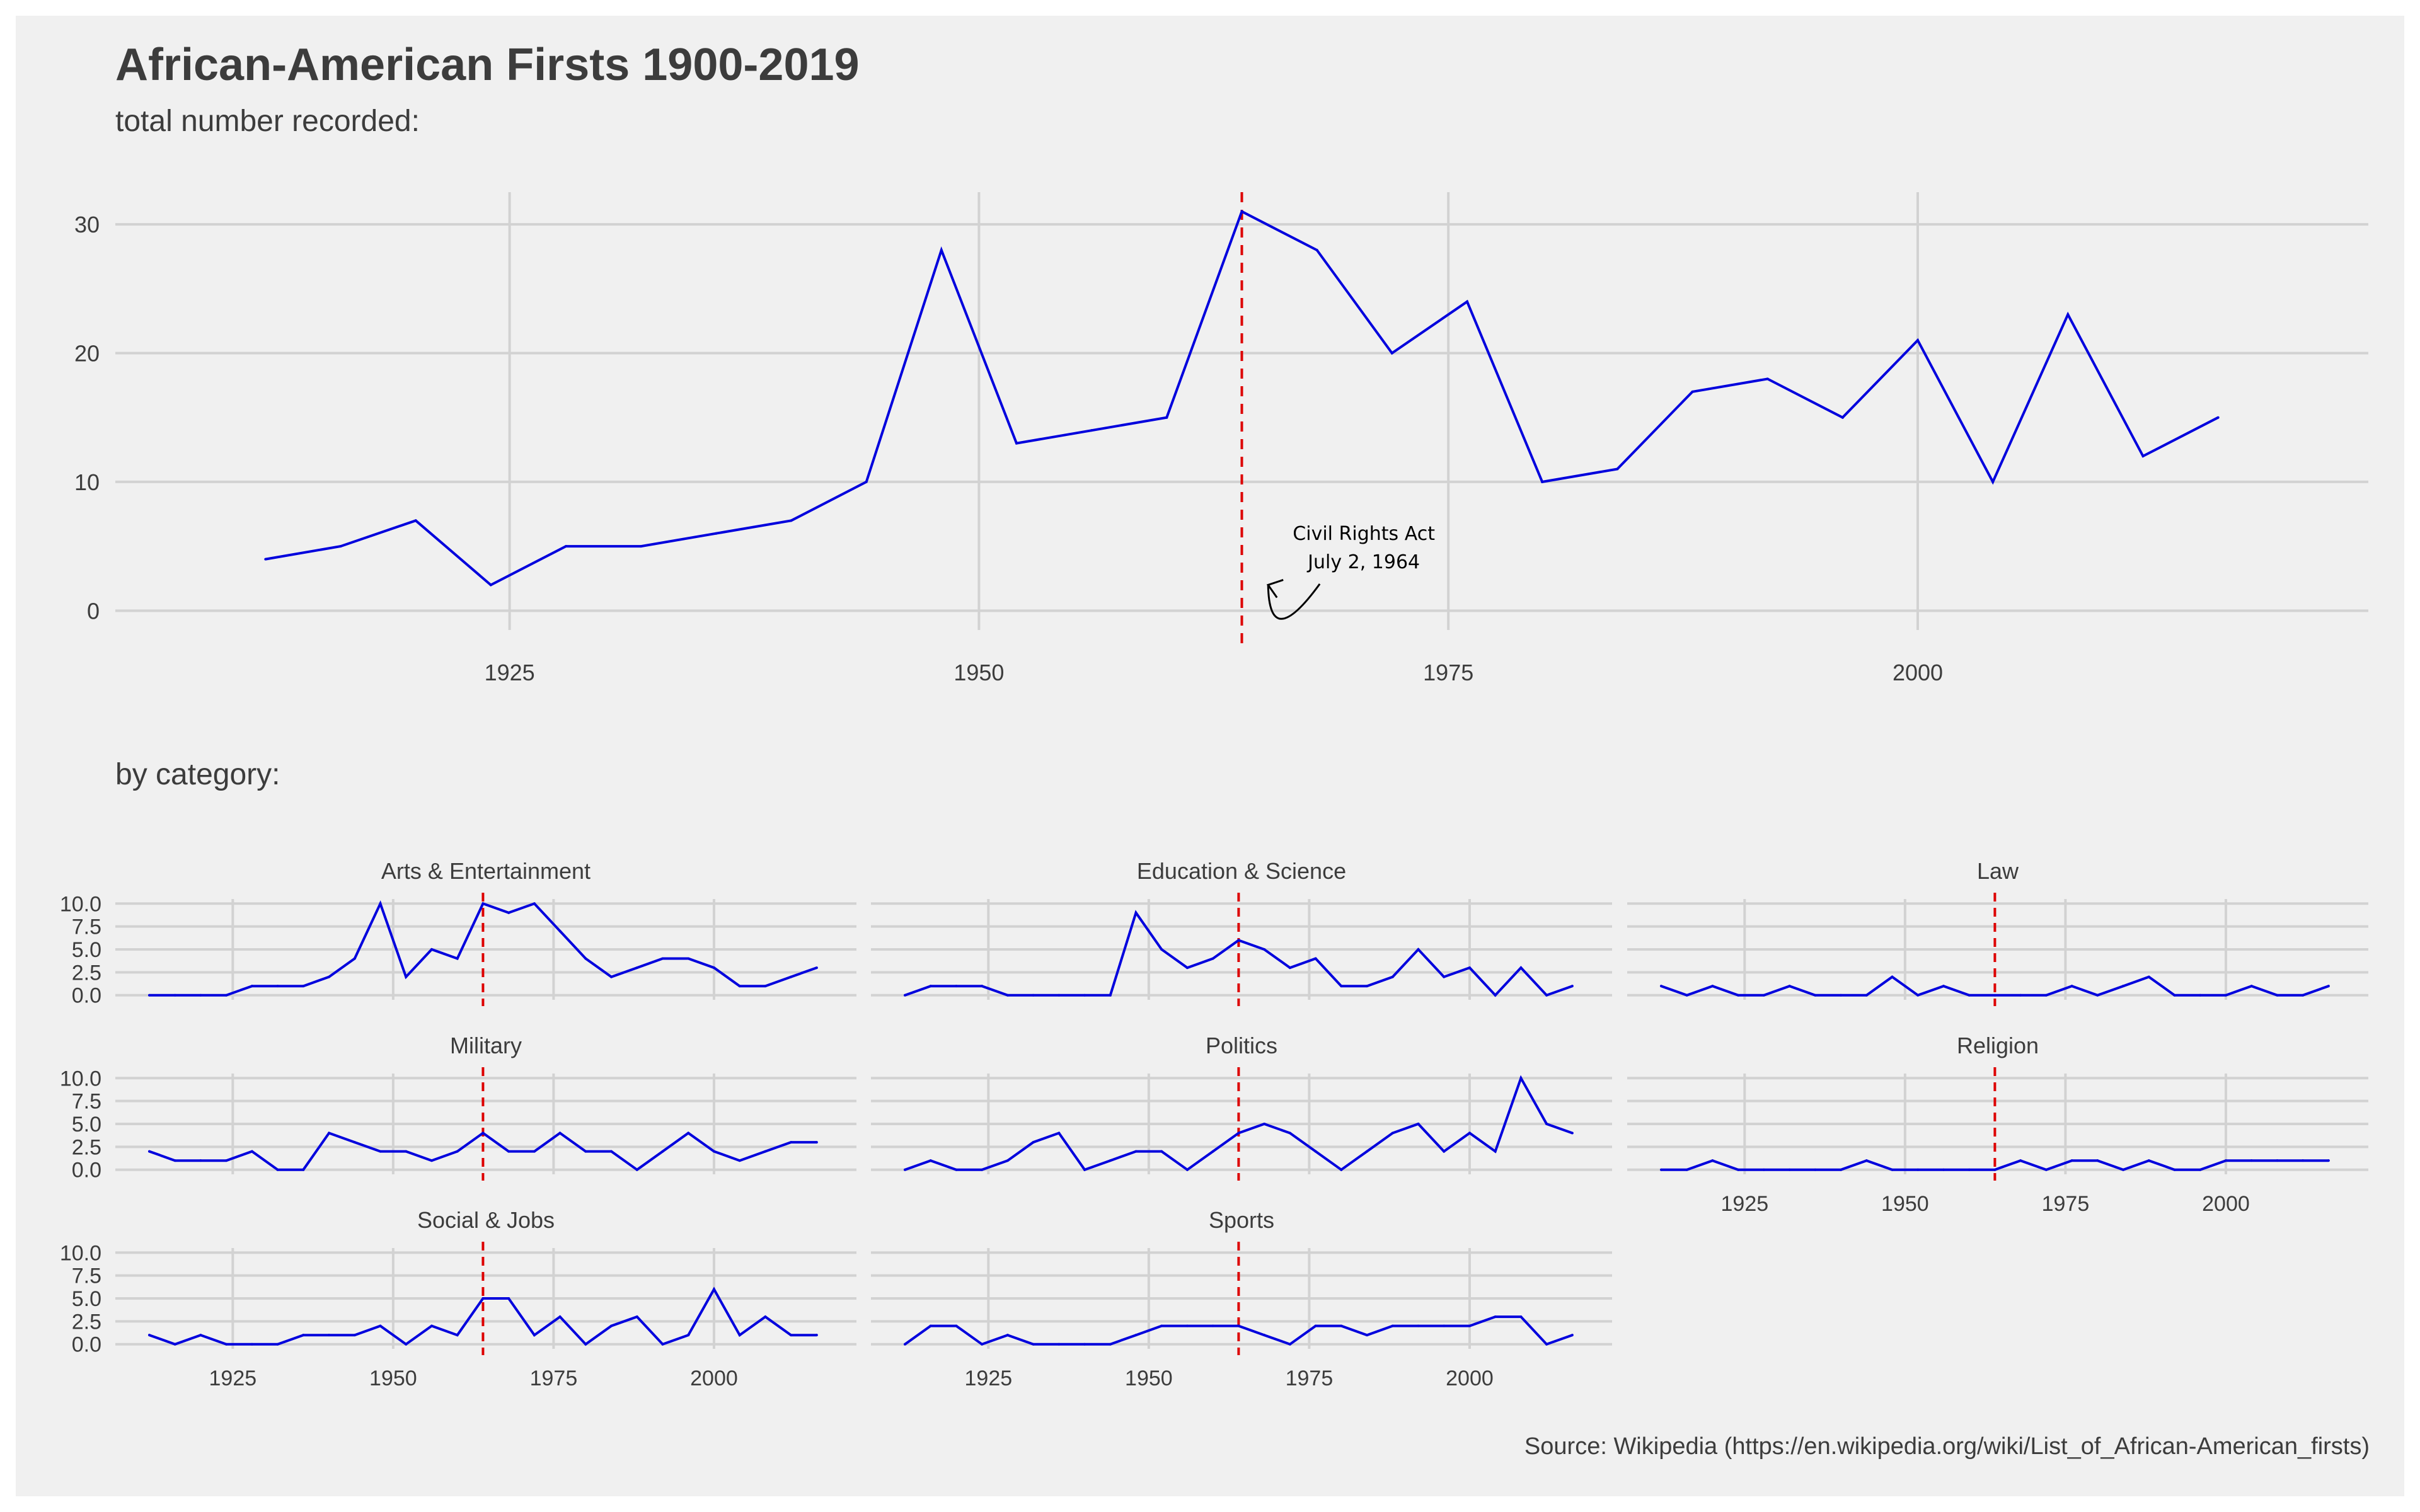 The height and width of the screenshot is (1512, 2420). I want to click on facet-y-tick-label: 5.0, so click(87, 950).